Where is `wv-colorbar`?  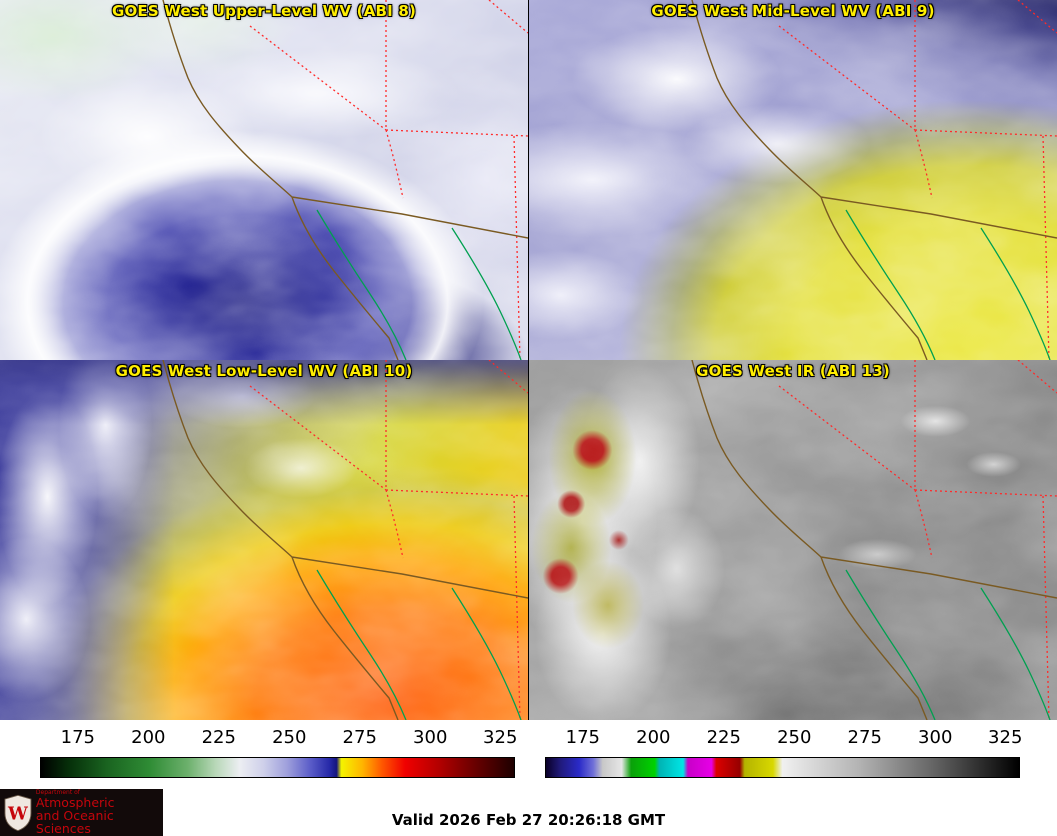
wv-colorbar is located at coordinates (277, 767).